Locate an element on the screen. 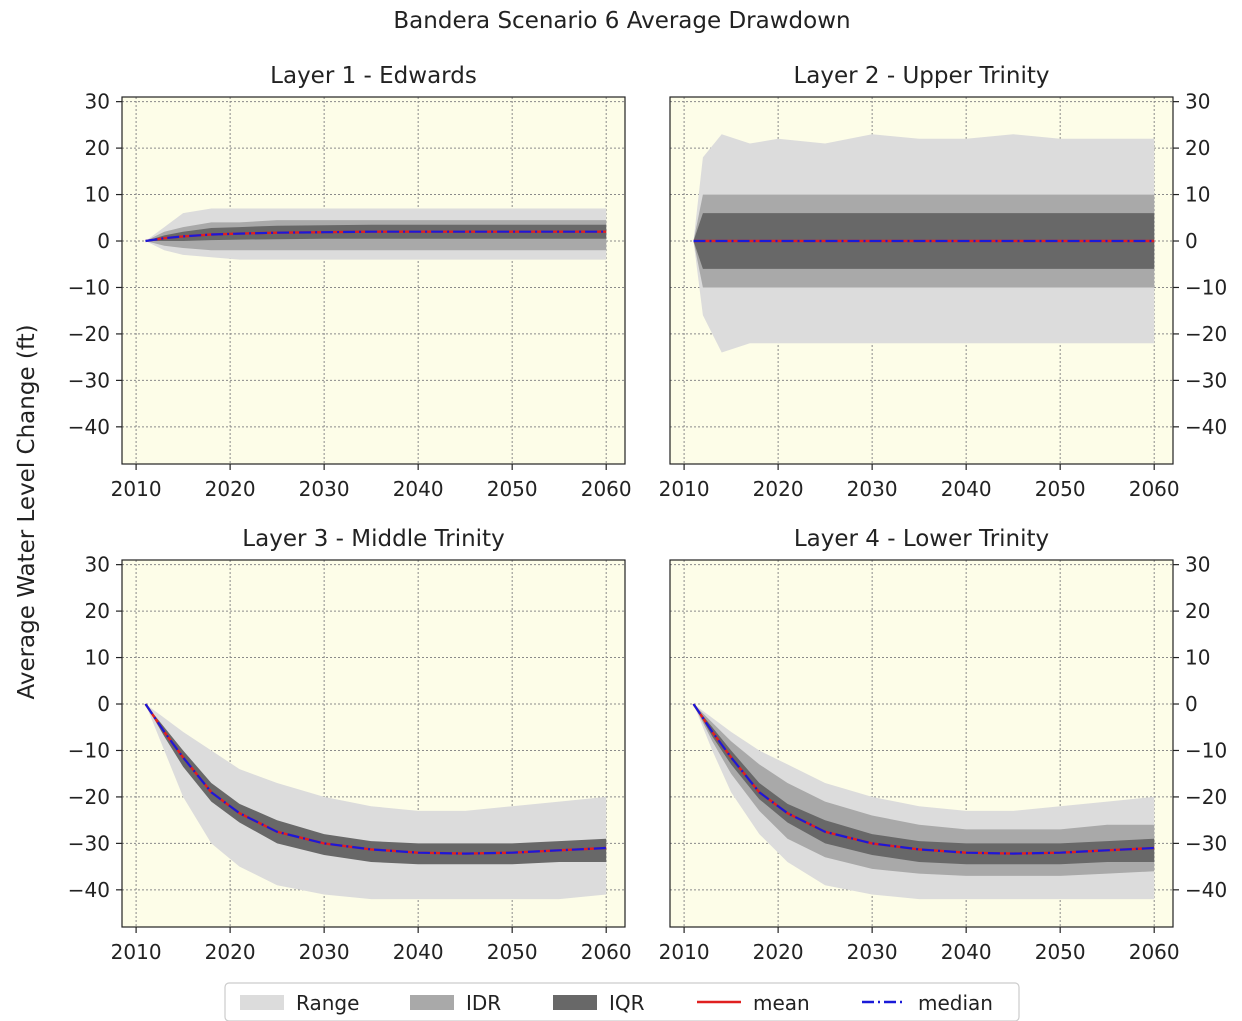 This screenshot has height=1021, width=1242. plot-background is located at coordinates (373, 280).